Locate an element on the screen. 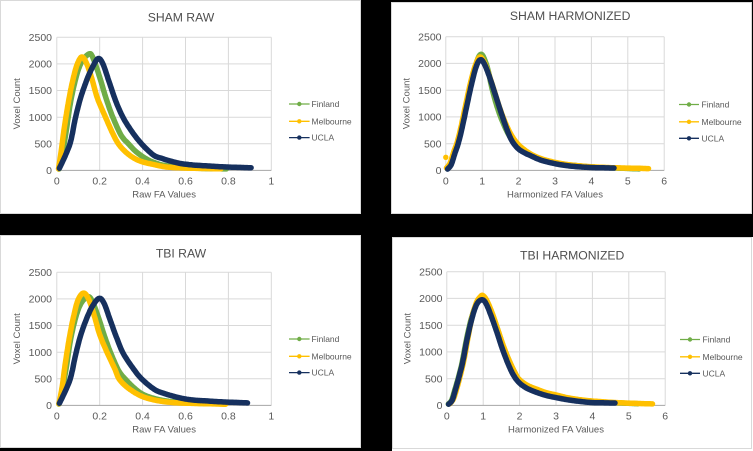 The width and height of the screenshot is (753, 451). svg-text: SHAM RAW is located at coordinates (181, 18).